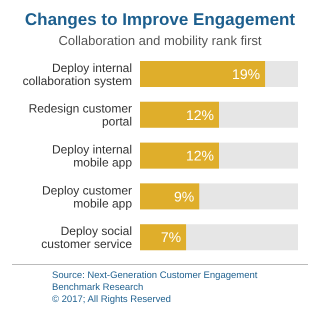 The height and width of the screenshot is (321, 320). Describe the element at coordinates (77, 74) in the screenshot. I see `y-tick-label: Deploy internal collaboration system` at that location.